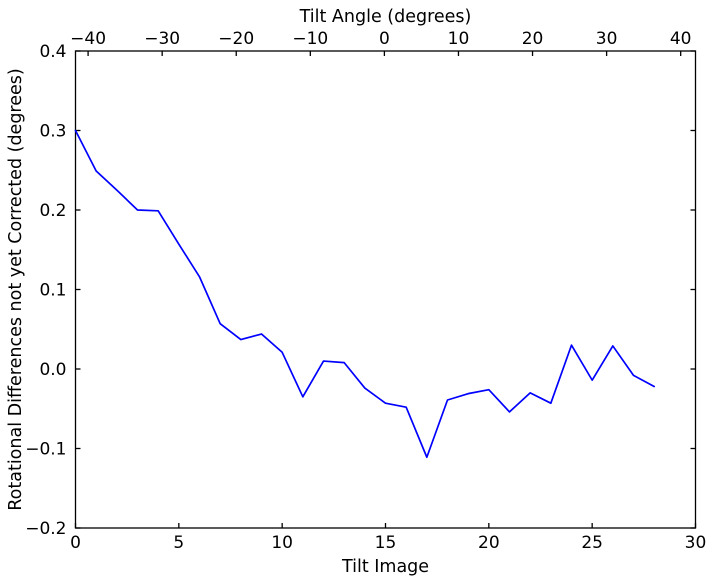 The image size is (714, 579). Describe the element at coordinates (607, 39) in the screenshot. I see `x2-tick-label: 30` at that location.